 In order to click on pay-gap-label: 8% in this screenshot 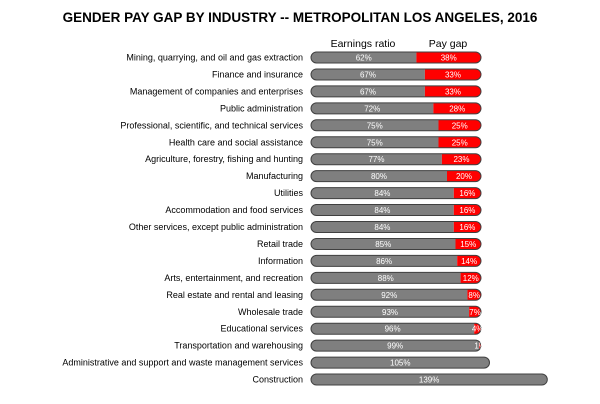, I will do `click(474, 295)`.